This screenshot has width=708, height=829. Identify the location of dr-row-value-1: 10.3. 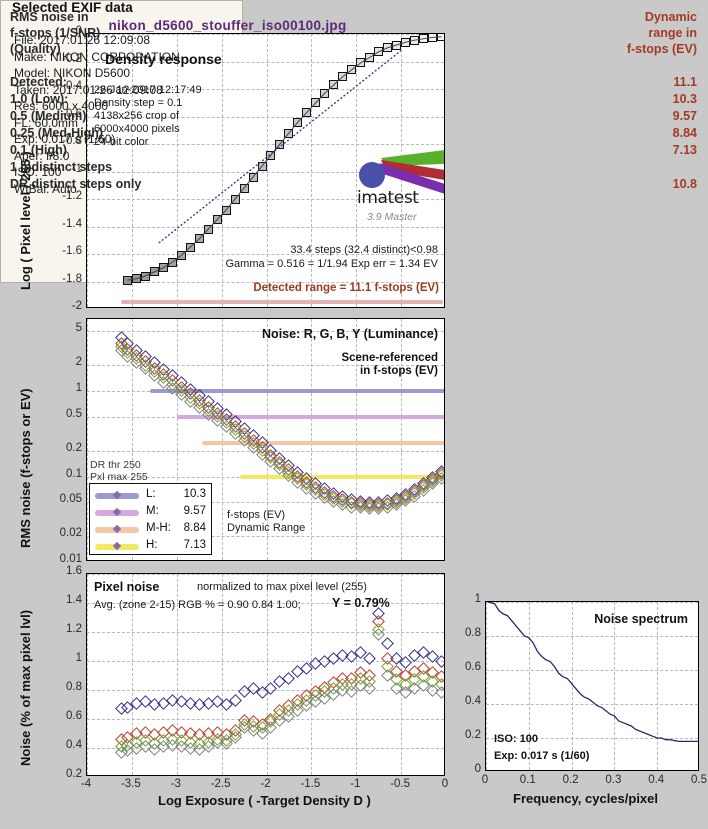
(684, 99).